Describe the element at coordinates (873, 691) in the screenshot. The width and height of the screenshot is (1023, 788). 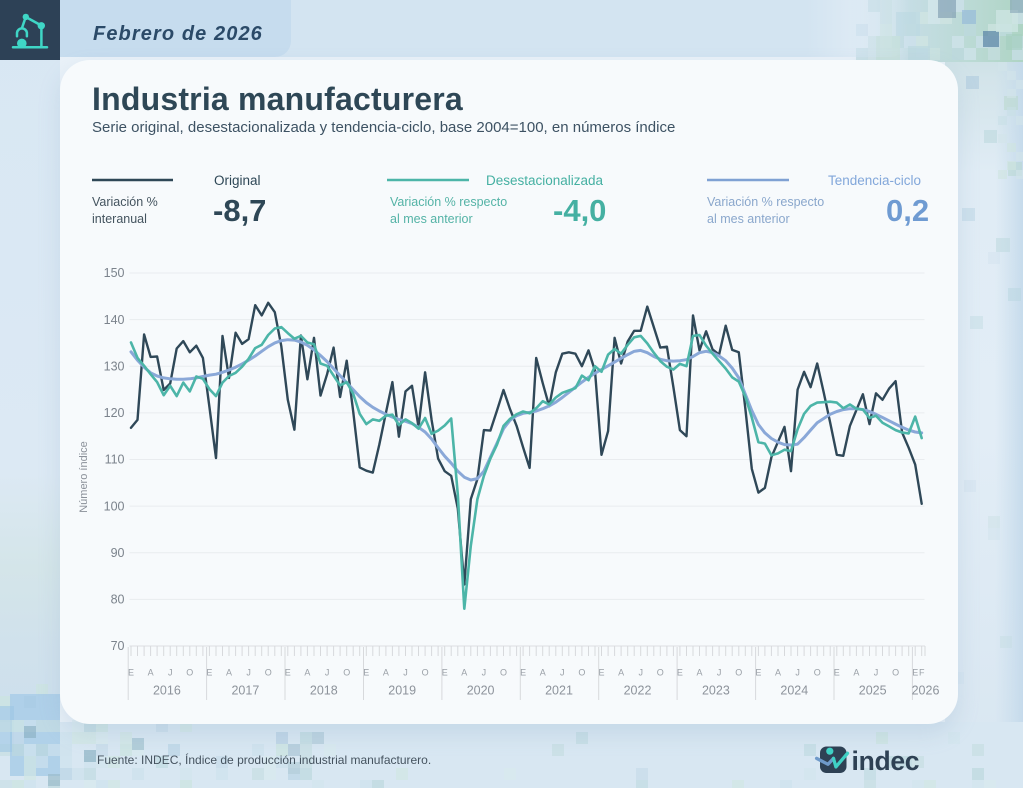
I see `svg-text: 2025` at that location.